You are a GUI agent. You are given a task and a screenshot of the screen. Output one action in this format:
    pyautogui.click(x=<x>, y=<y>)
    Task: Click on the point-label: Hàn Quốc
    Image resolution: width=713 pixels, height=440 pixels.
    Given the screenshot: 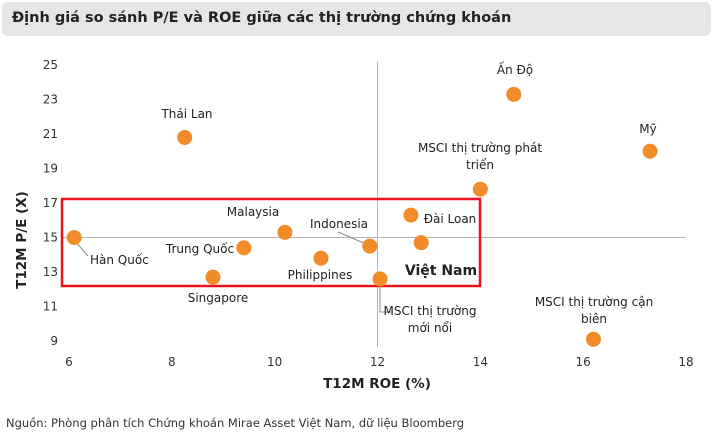 What is the action you would take?
    pyautogui.click(x=119, y=260)
    